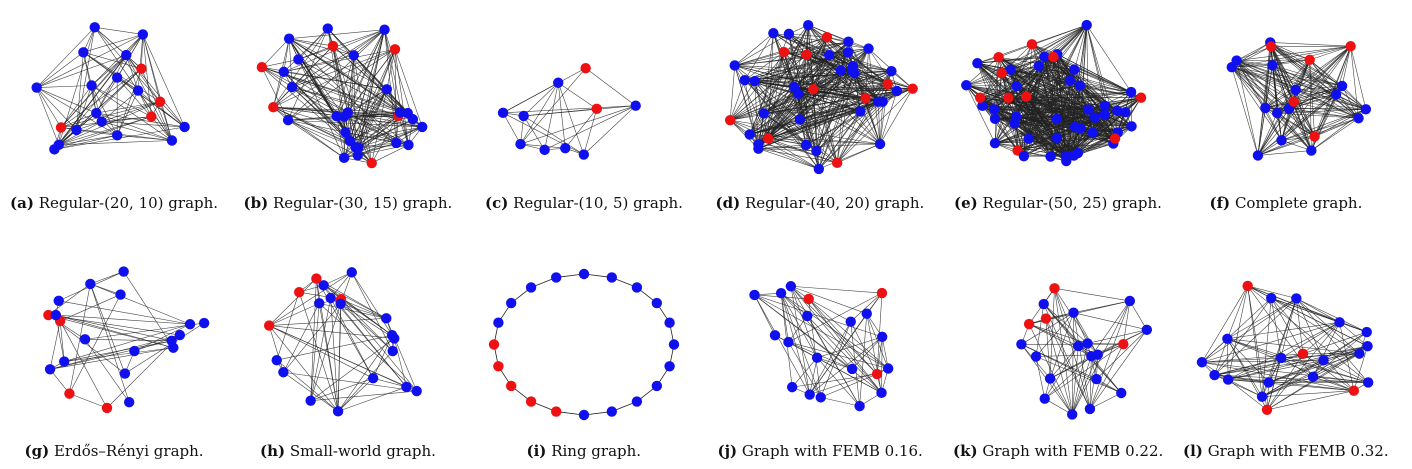  What do you see at coordinates (728, 203) in the screenshot?
I see `caption-label: (d)` at bounding box center [728, 203].